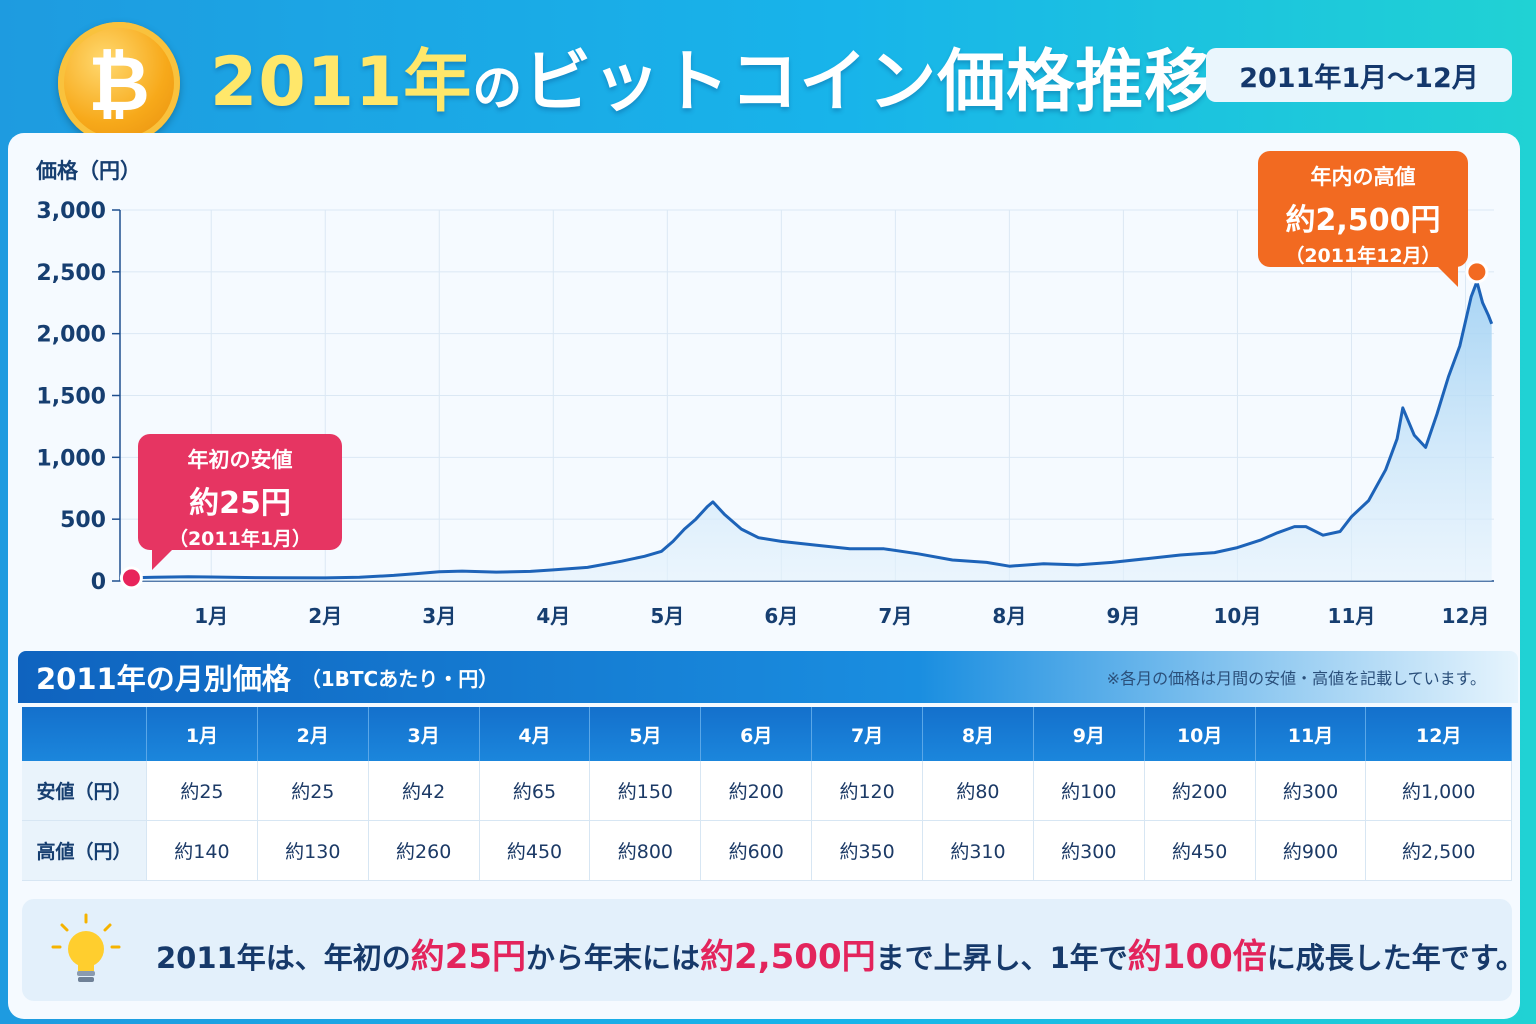  Describe the element at coordinates (84, 850) in the screenshot. I see `row-label: 高値（円）` at that location.